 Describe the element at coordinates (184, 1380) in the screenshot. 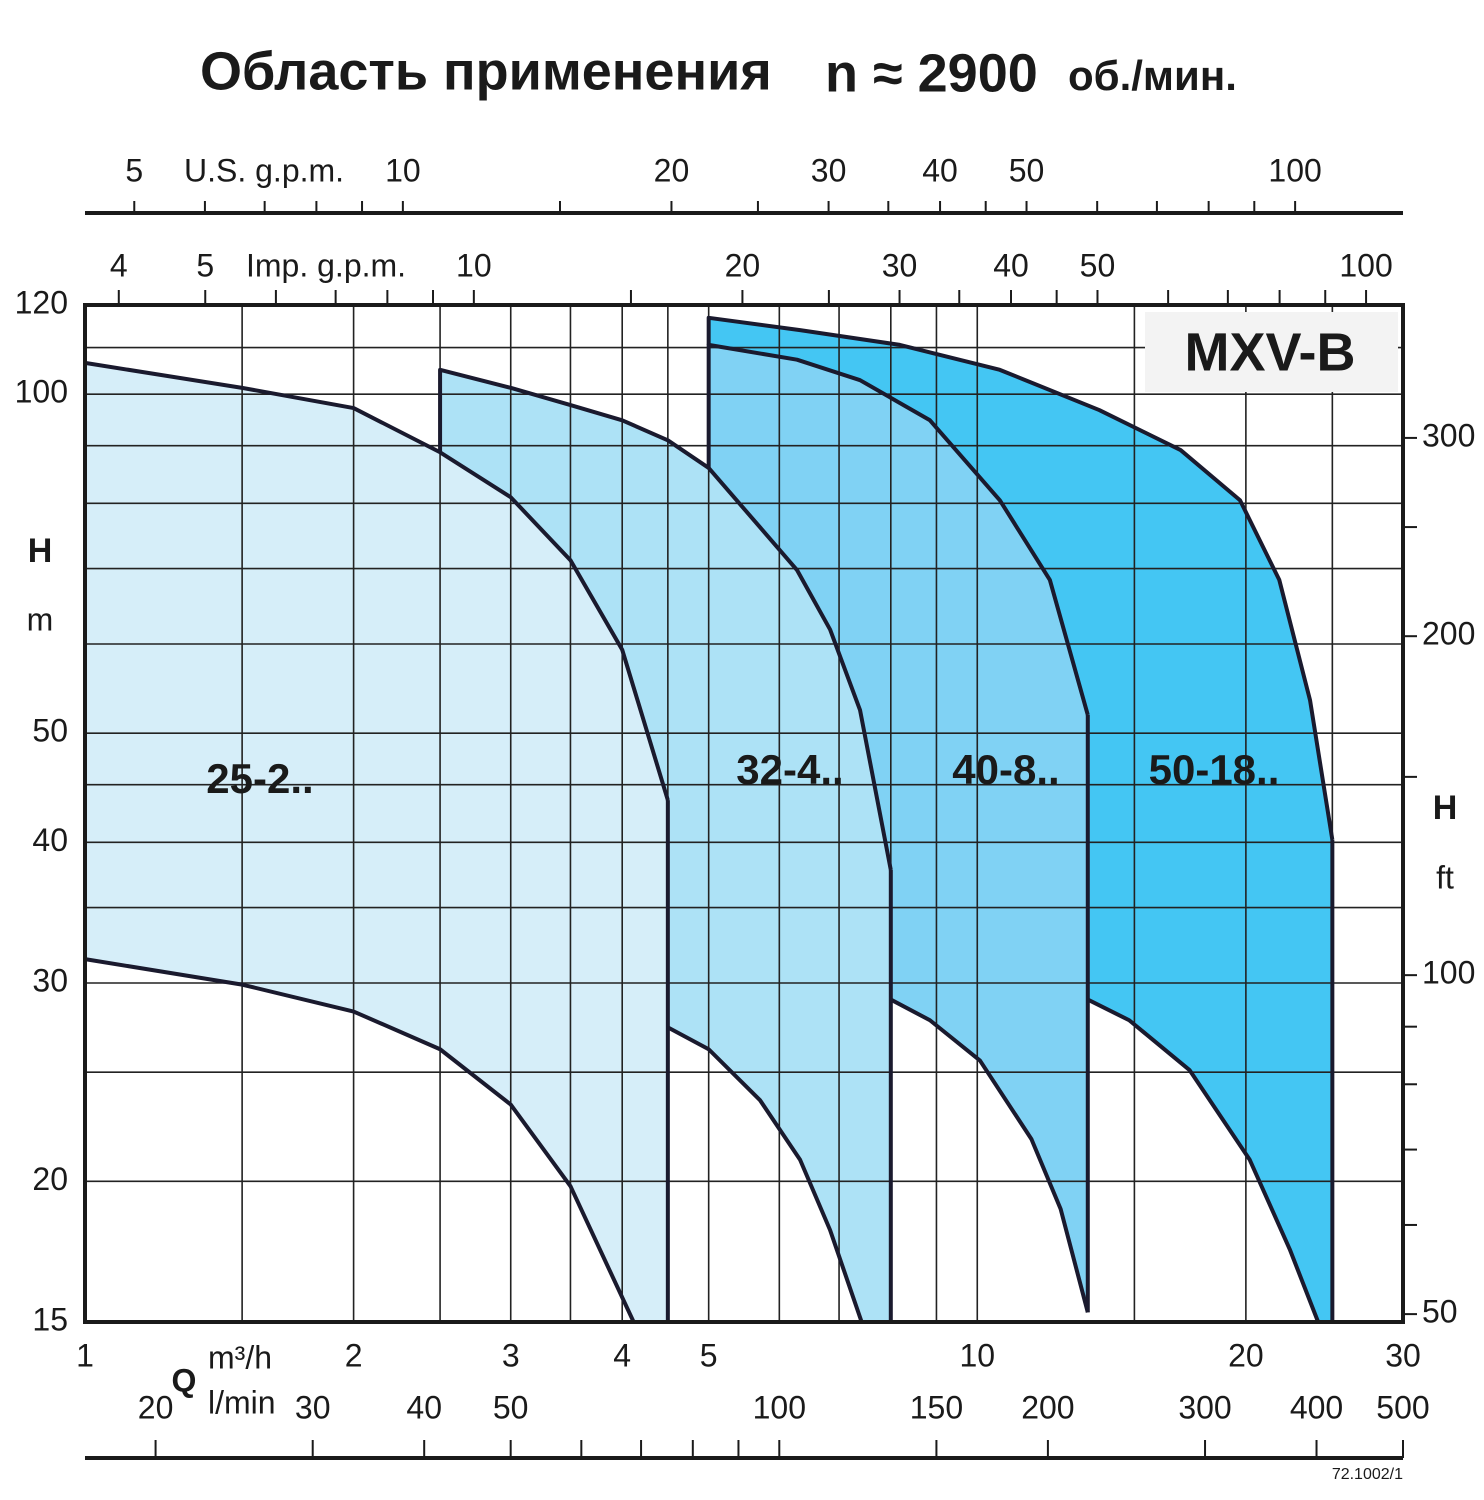

I see `x-label: Q` at that location.